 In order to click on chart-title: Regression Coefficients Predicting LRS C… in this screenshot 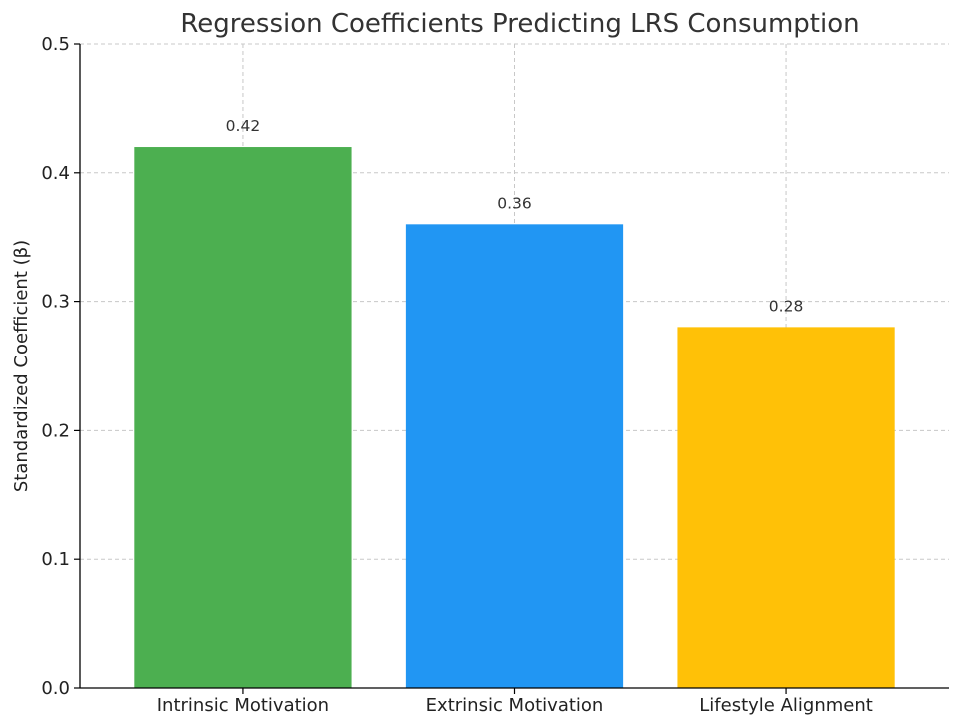, I will do `click(519, 24)`.